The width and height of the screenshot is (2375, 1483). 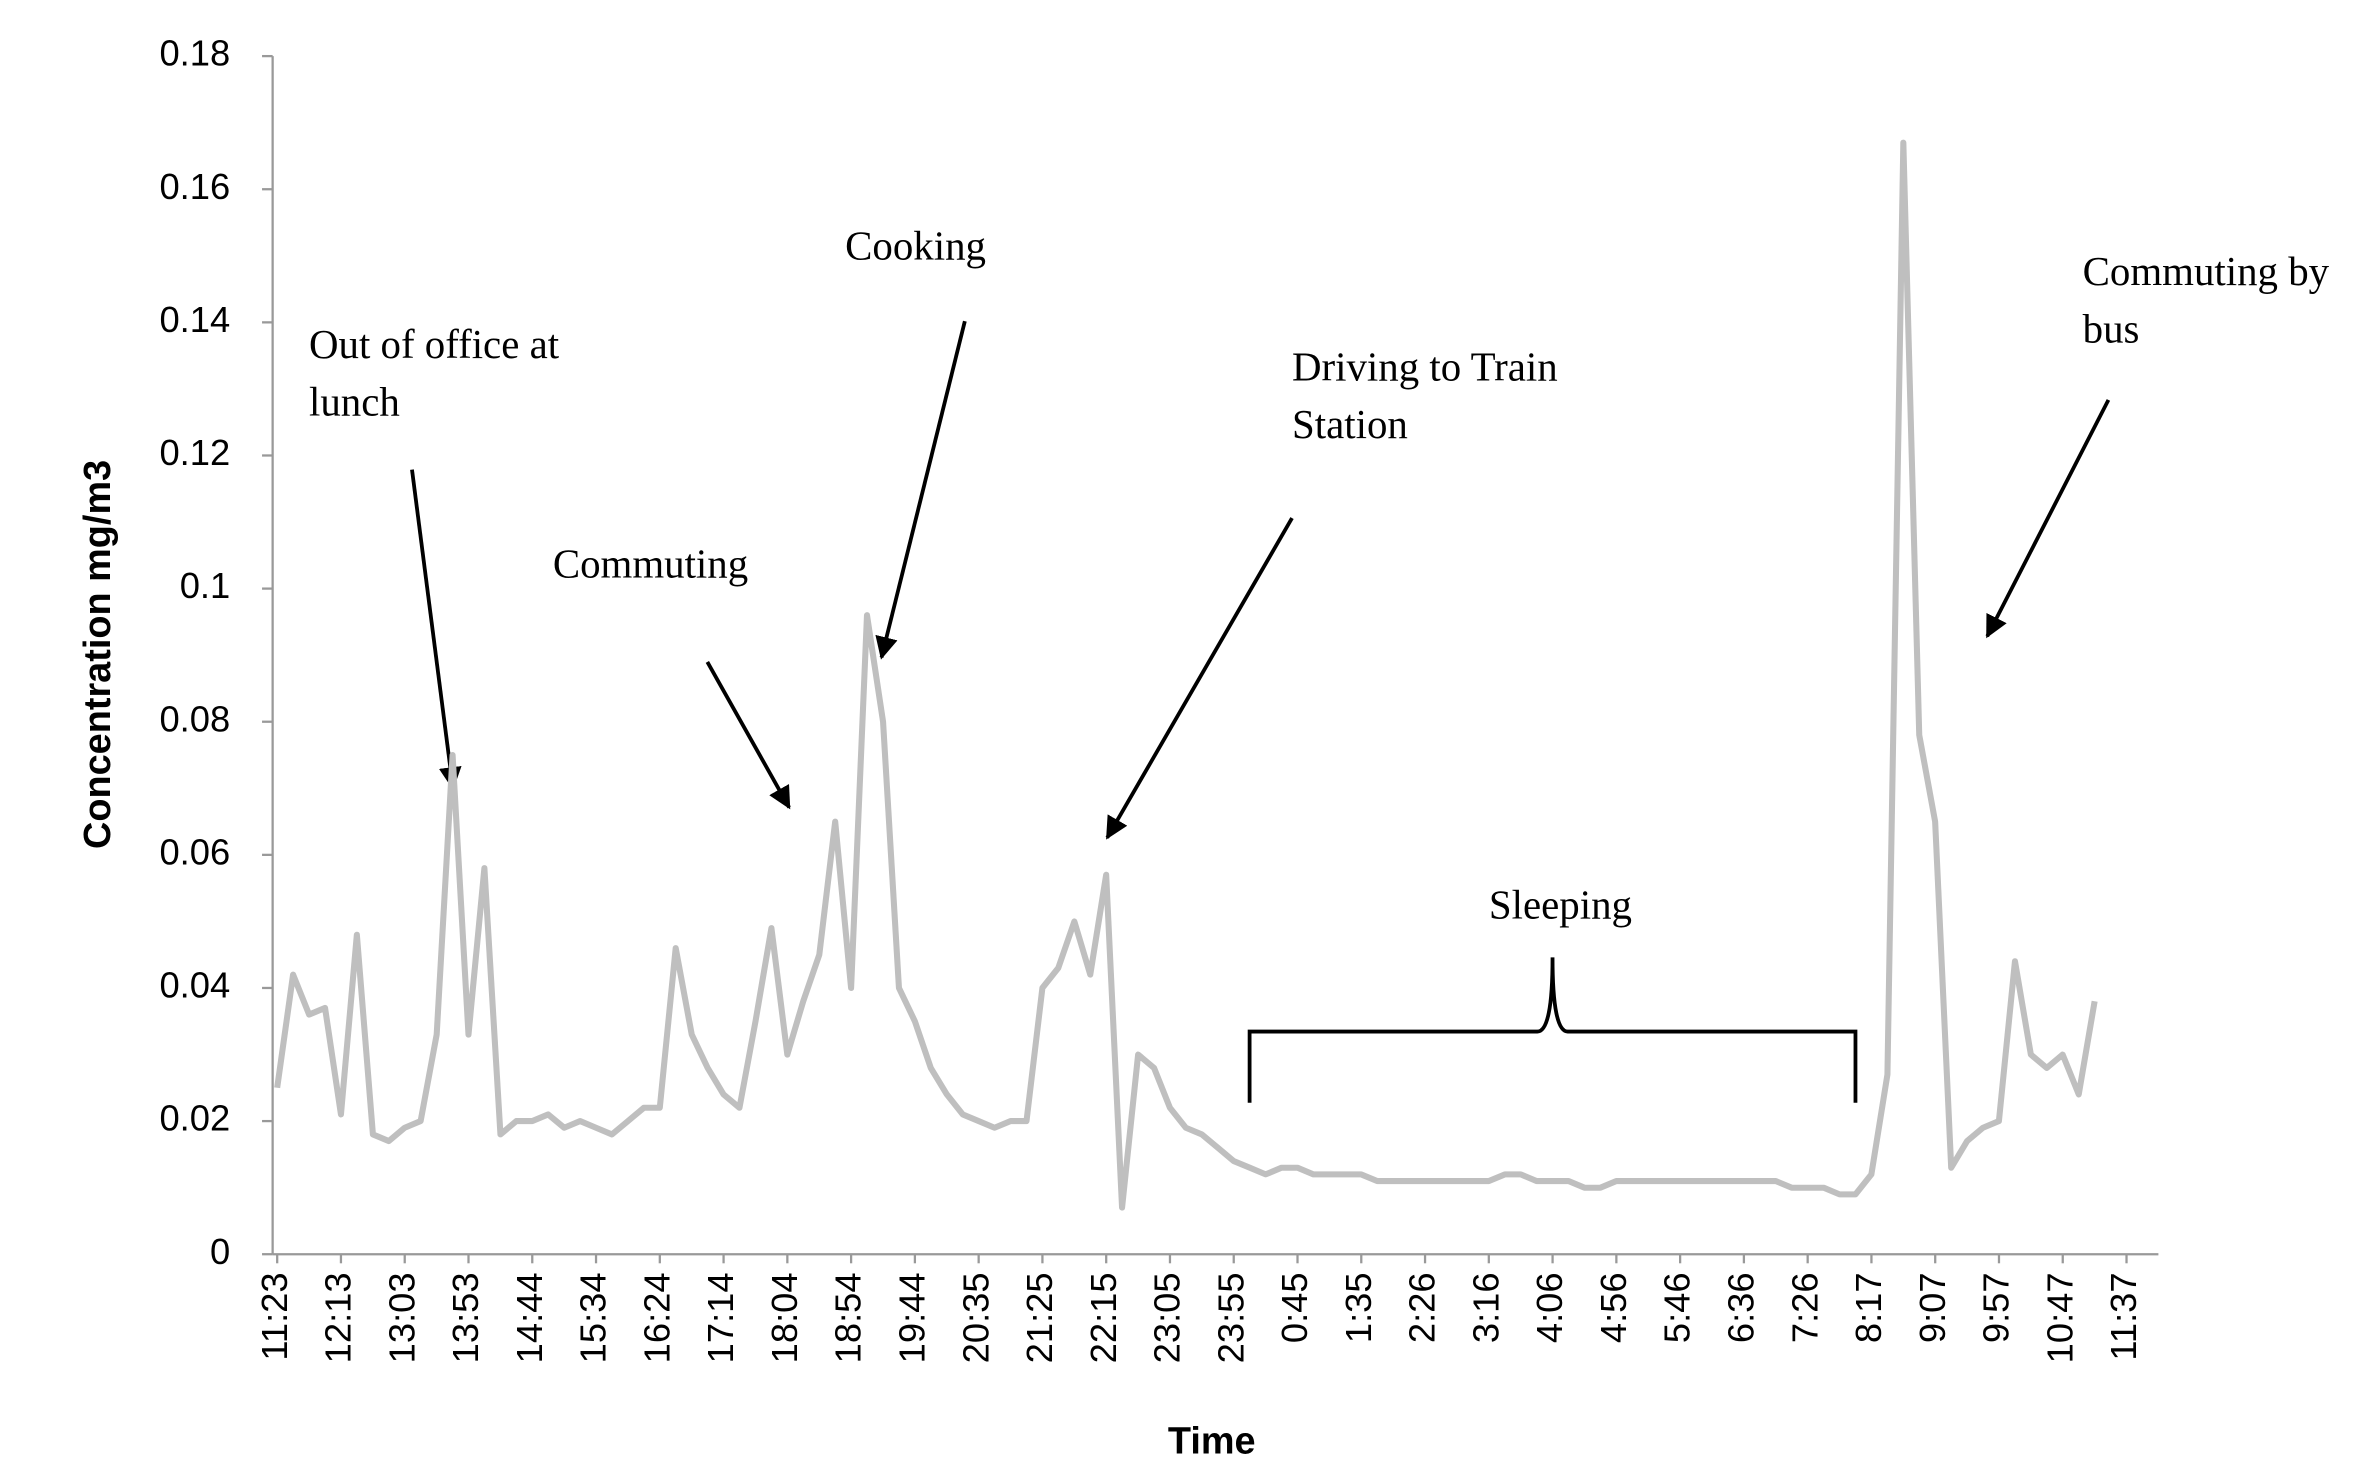 I want to click on x-tick-label: 9:07, so click(x=1932, y=1307).